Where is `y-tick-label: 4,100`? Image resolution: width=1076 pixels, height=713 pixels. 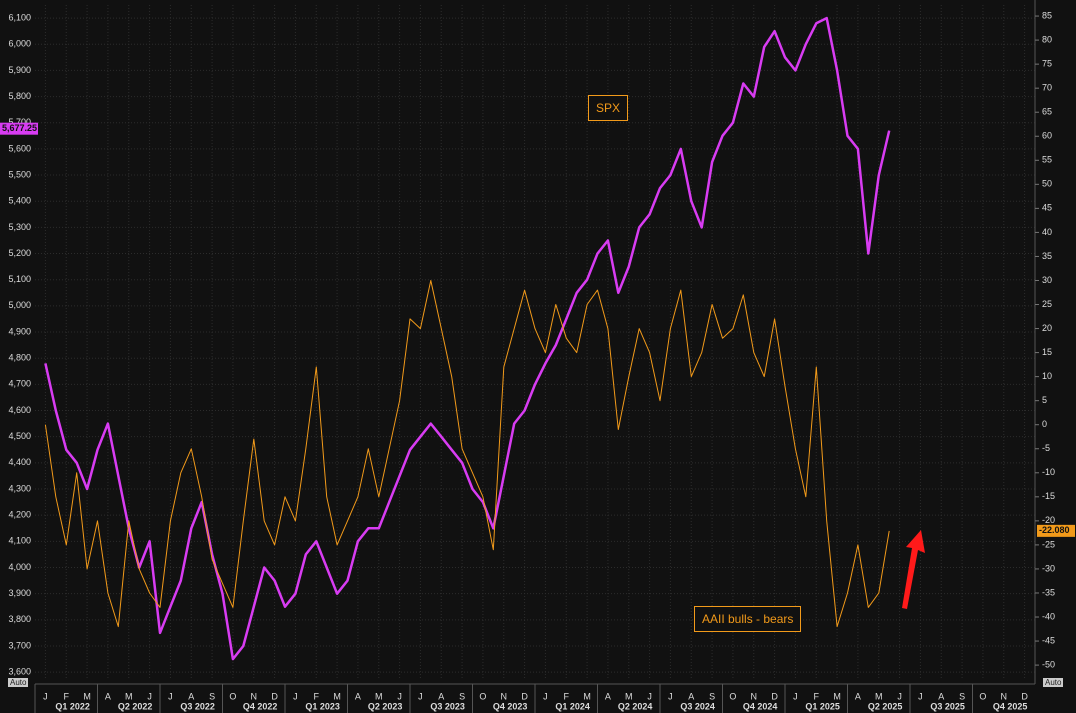
y-tick-label: 4,100 is located at coordinates (19, 541).